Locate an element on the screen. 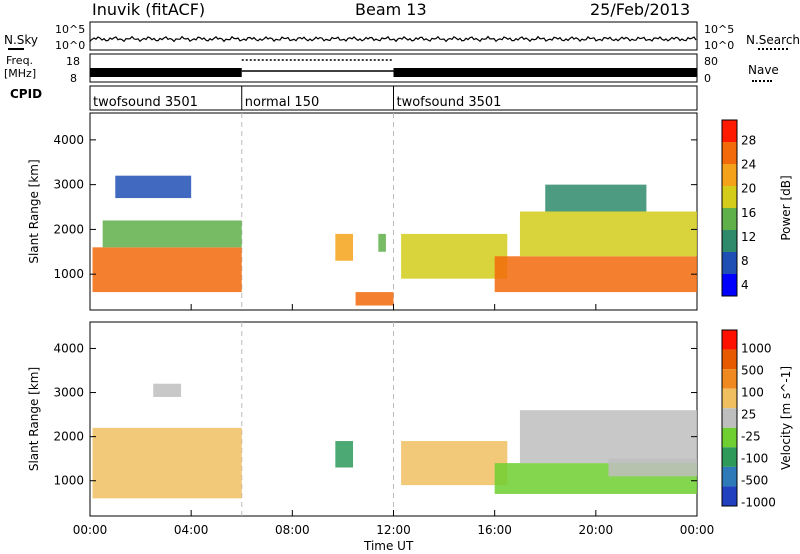 The height and width of the screenshot is (554, 800). power-colorbar-tick-label: 8 is located at coordinates (745, 261).